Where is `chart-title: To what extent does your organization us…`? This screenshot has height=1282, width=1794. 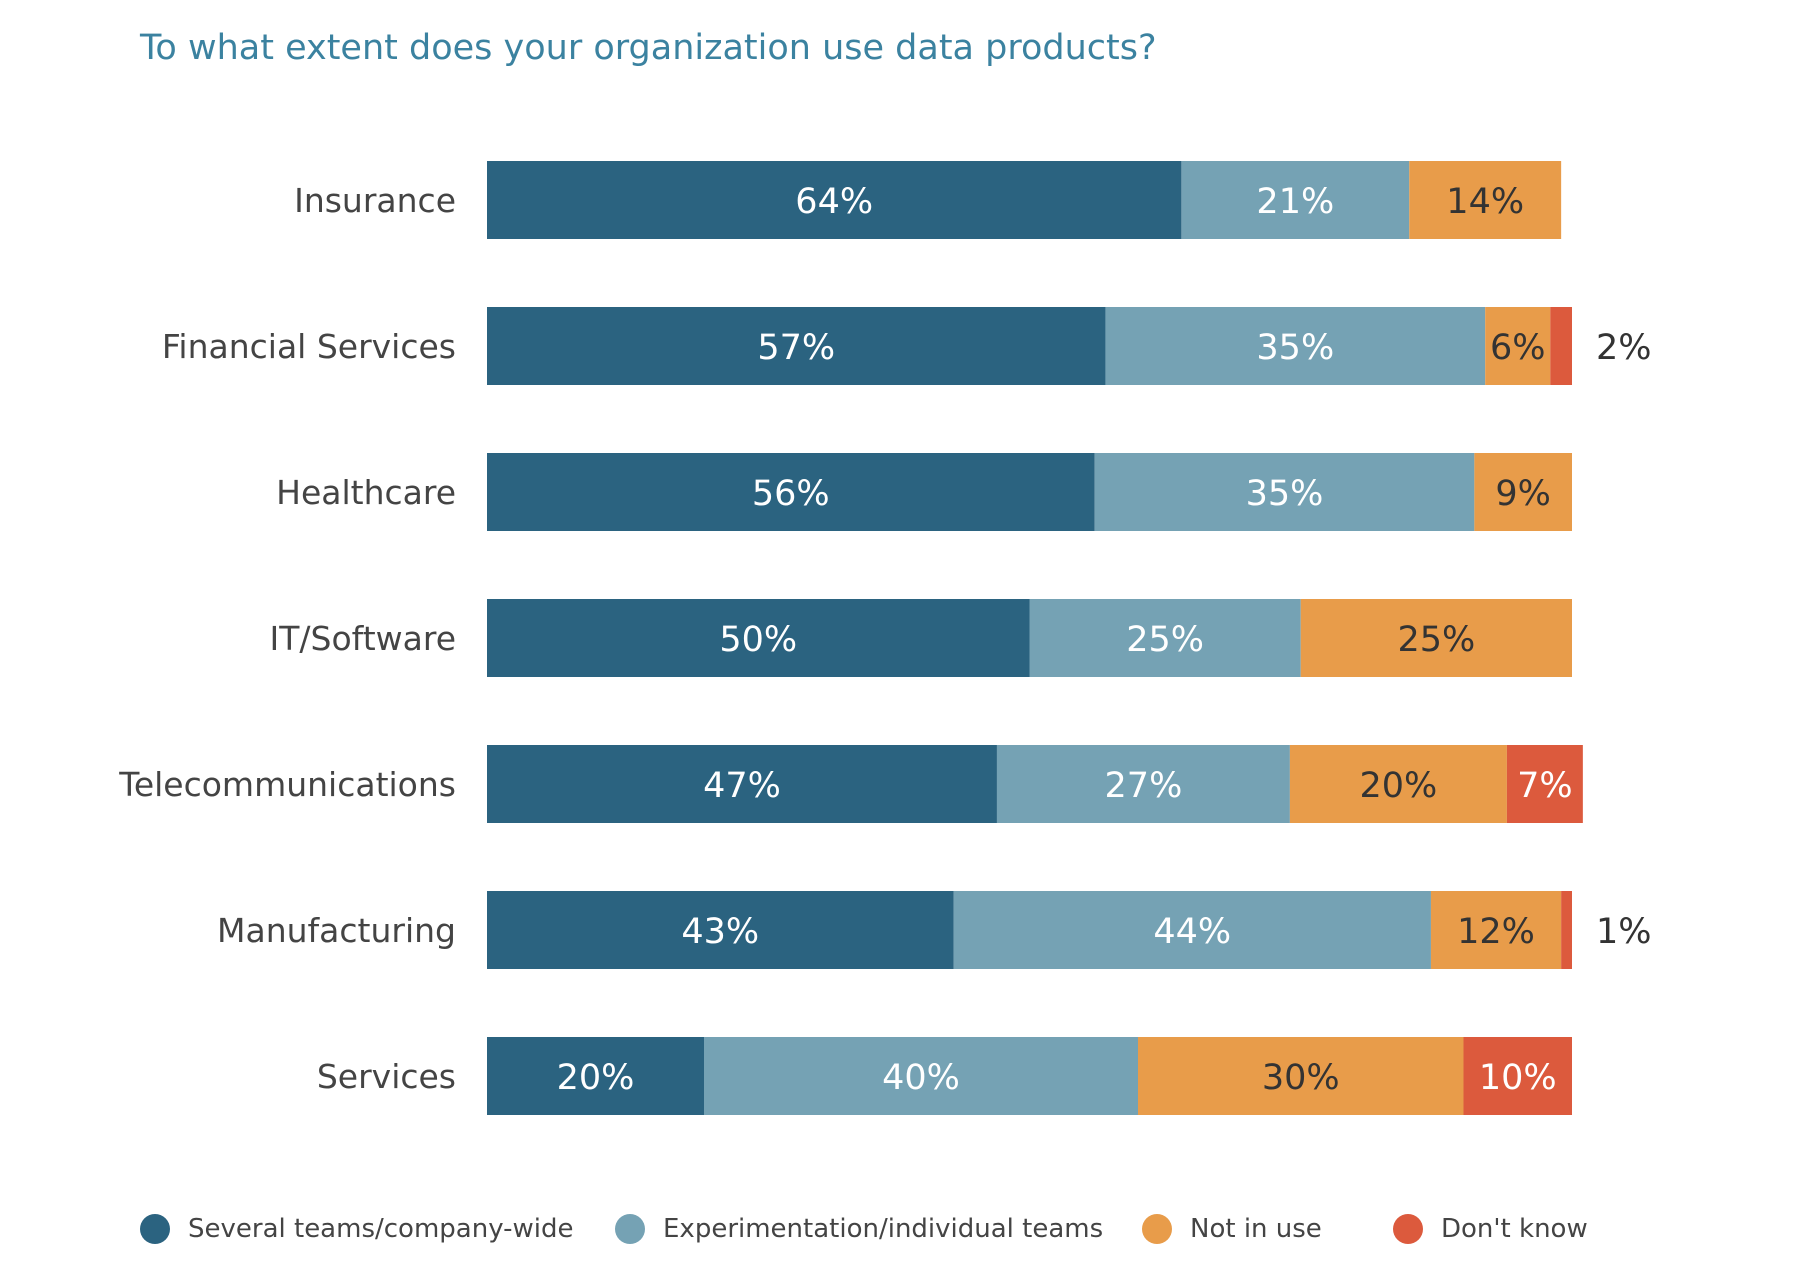
chart-title: To what extent does your organization us… is located at coordinates (648, 48).